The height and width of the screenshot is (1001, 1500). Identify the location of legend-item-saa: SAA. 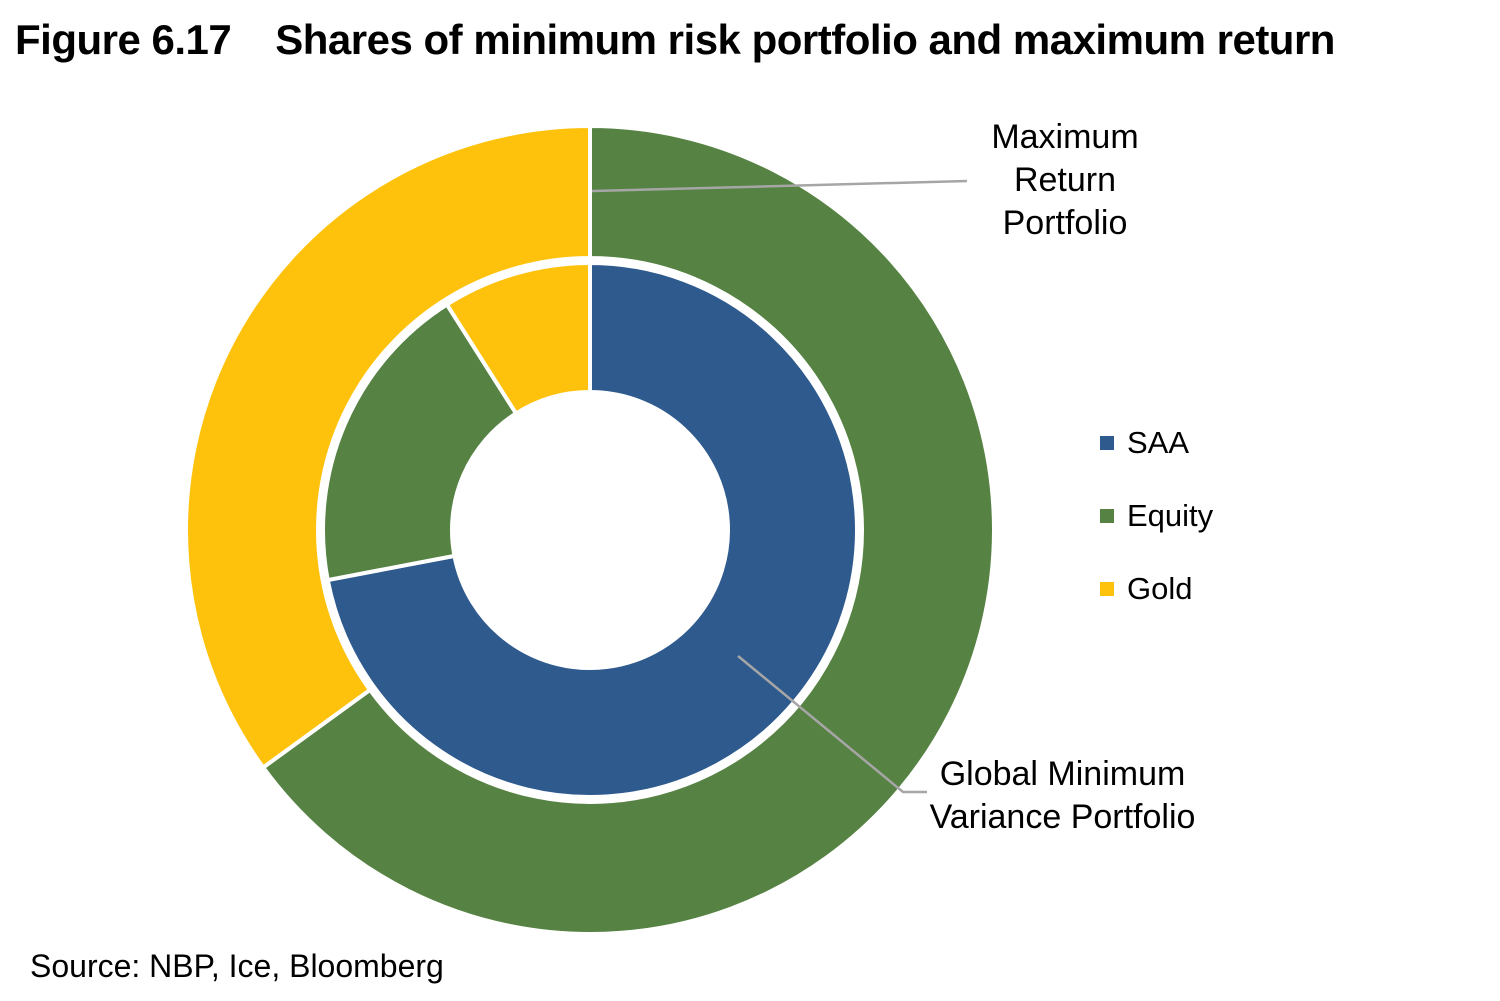
(1156, 442).